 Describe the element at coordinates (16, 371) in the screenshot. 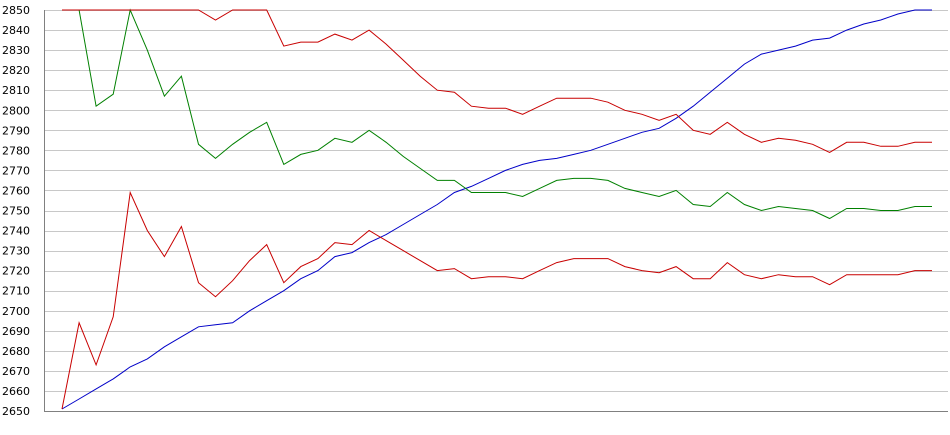

I see `y-tick-label: 2670` at that location.